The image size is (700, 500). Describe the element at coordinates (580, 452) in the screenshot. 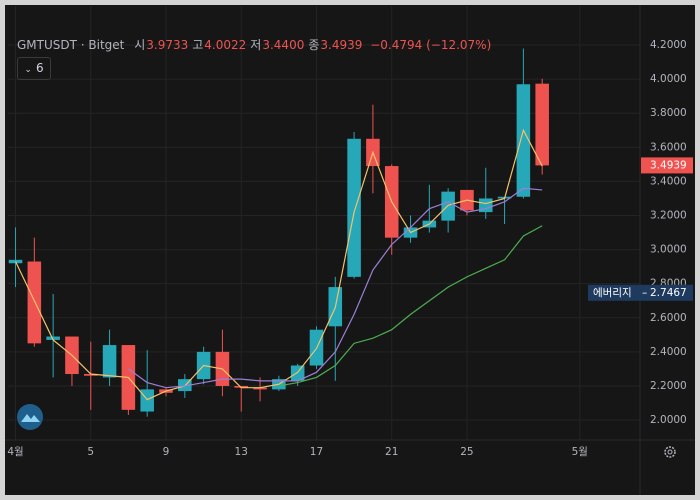

I see `x-tick-label: 5월` at that location.